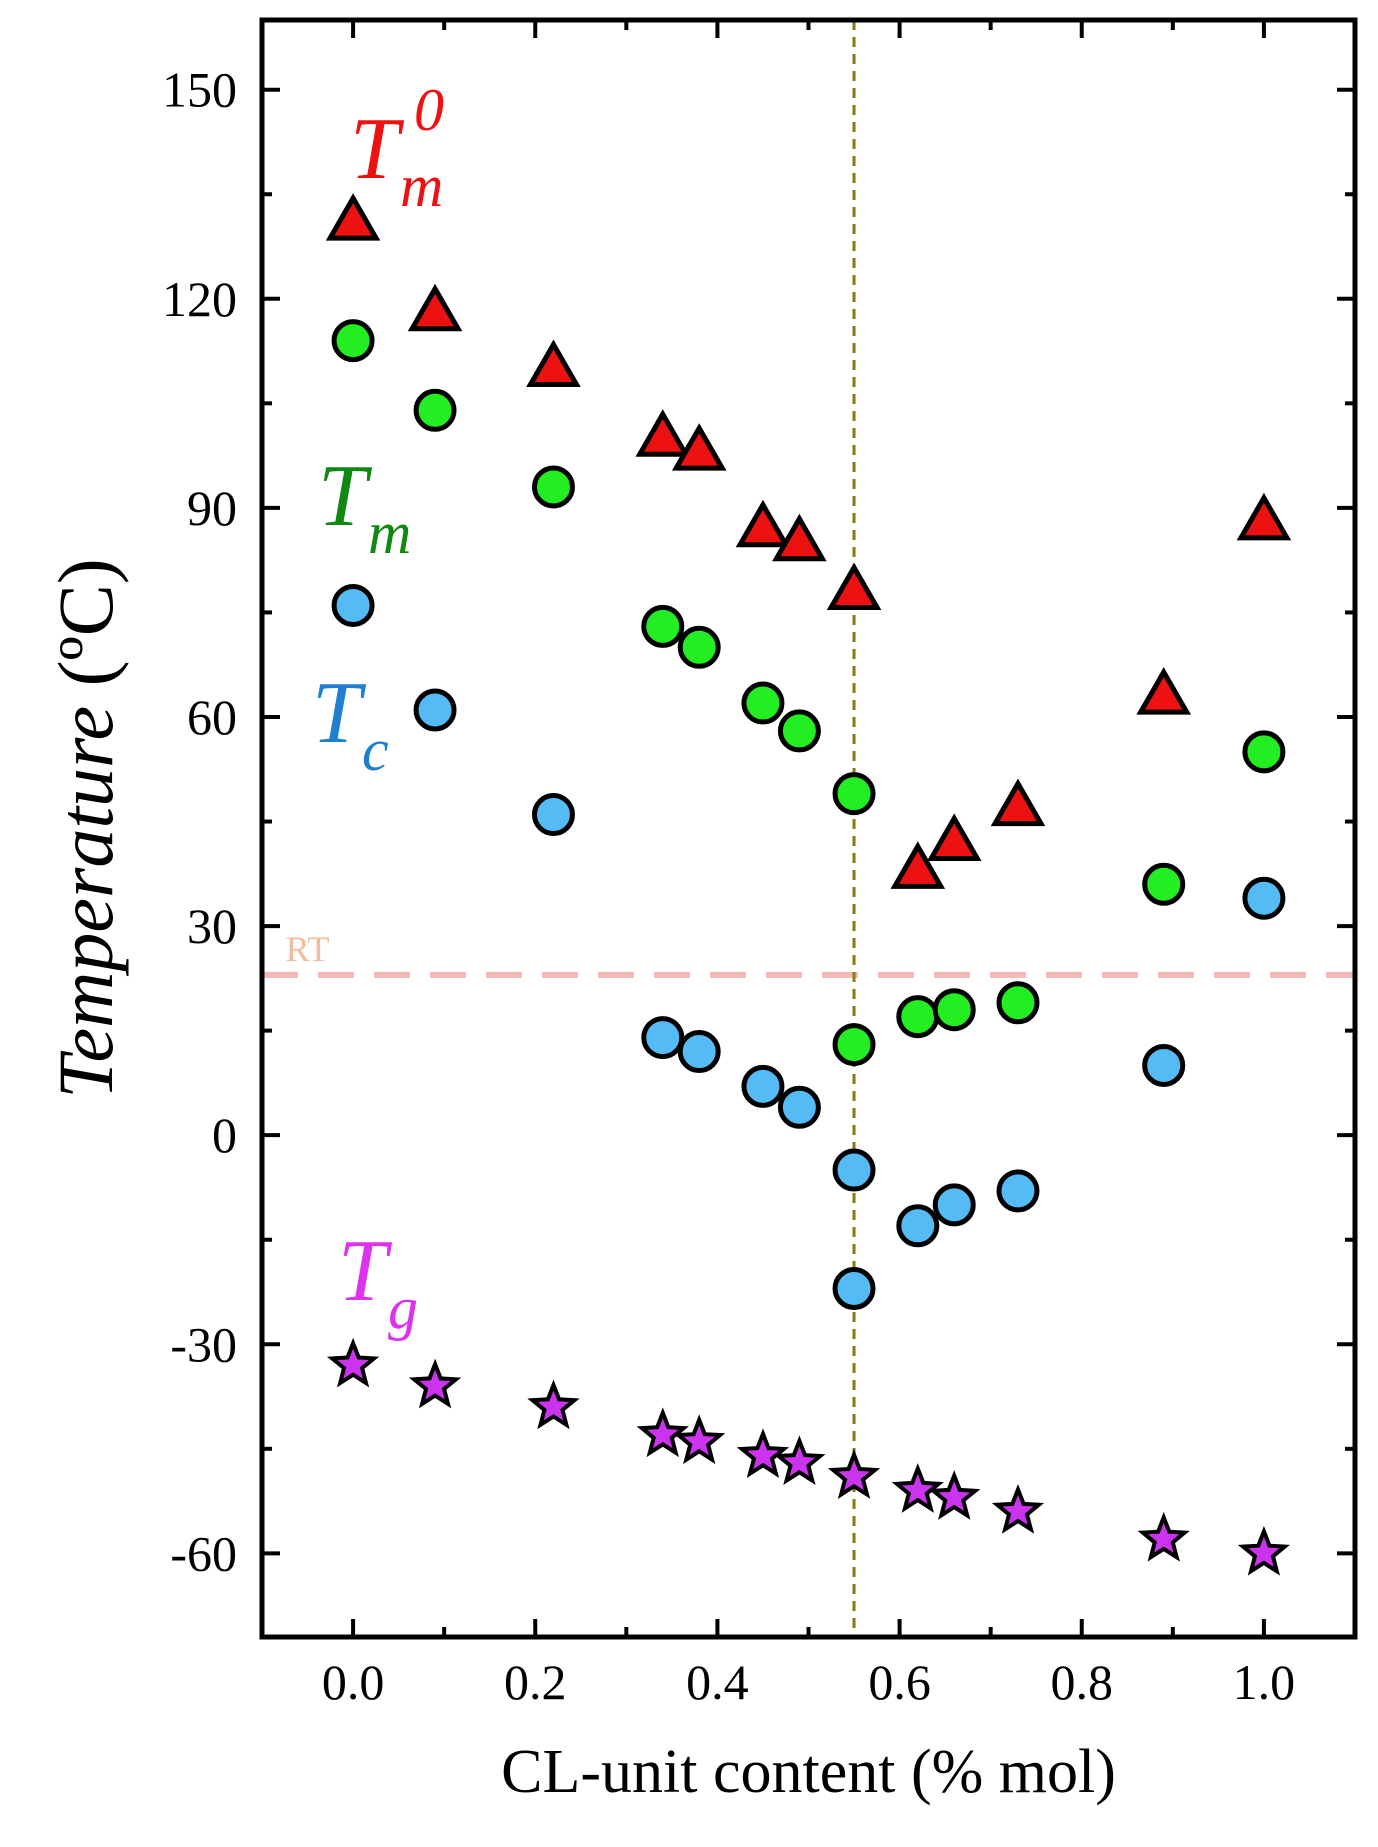  I want to click on y-tick-label-3: 30, so click(212, 926).